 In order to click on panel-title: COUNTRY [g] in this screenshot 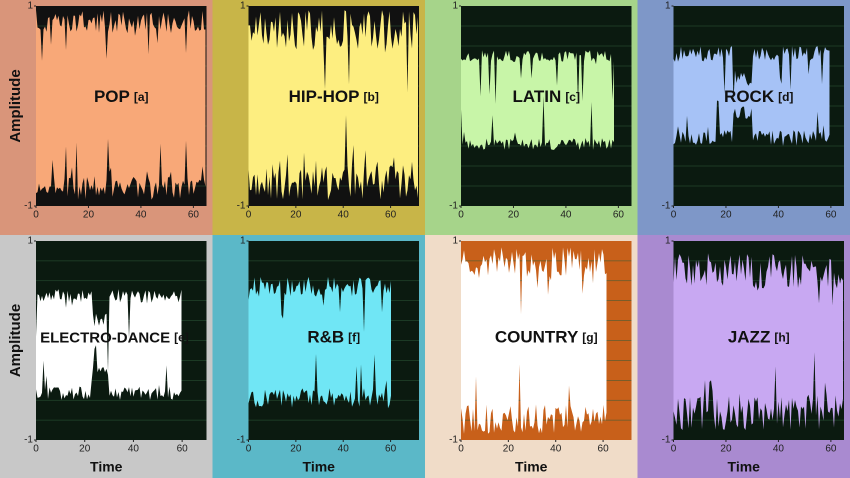, I will do `click(546, 337)`.